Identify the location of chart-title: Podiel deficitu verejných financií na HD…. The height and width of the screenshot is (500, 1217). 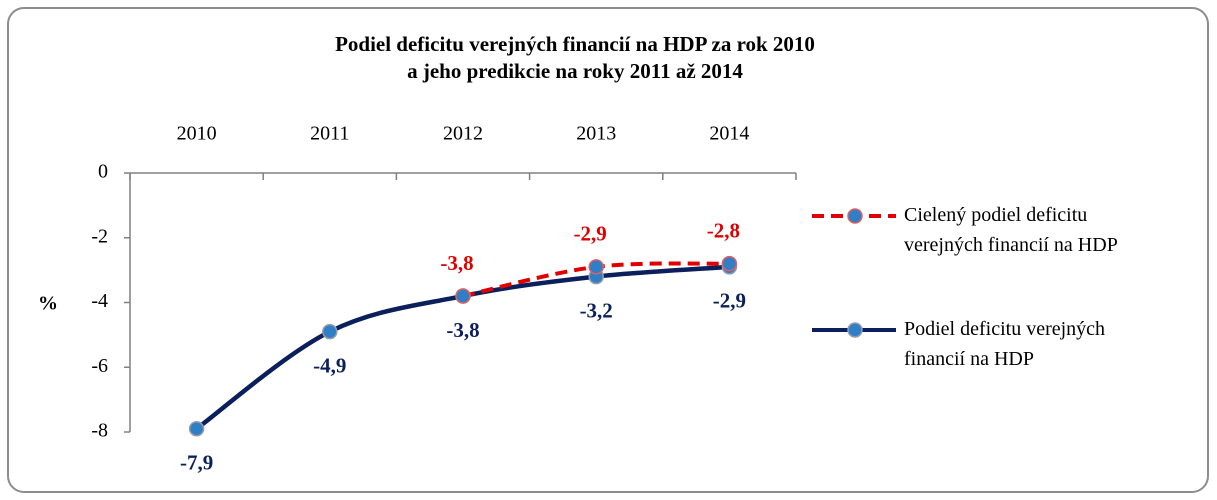
(575, 44).